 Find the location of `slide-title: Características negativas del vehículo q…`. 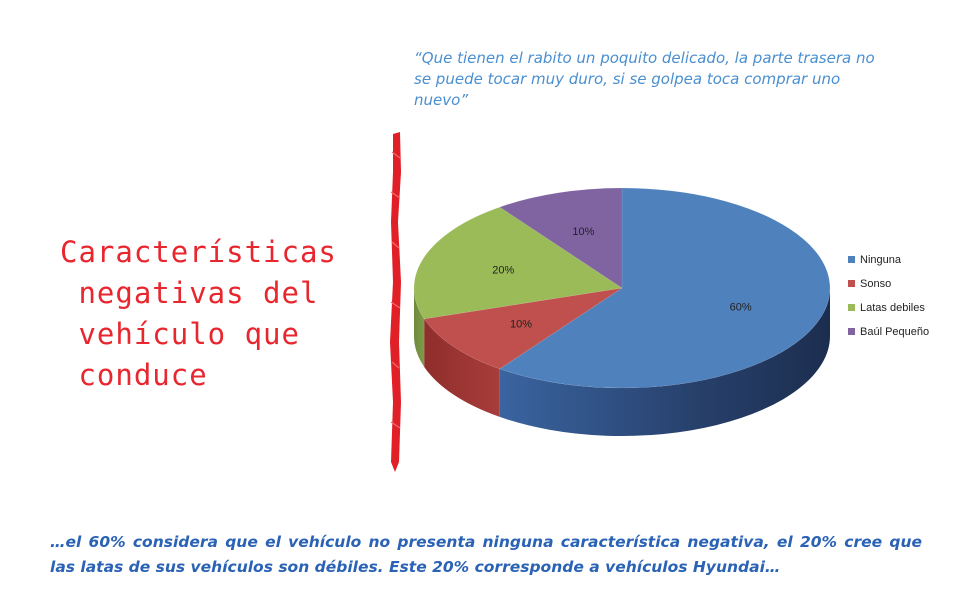

slide-title: Características negativas del vehículo q… is located at coordinates (215, 314).